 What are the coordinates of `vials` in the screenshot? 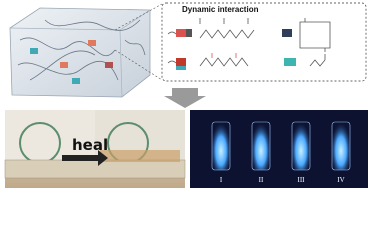 It's located at (281, 146).